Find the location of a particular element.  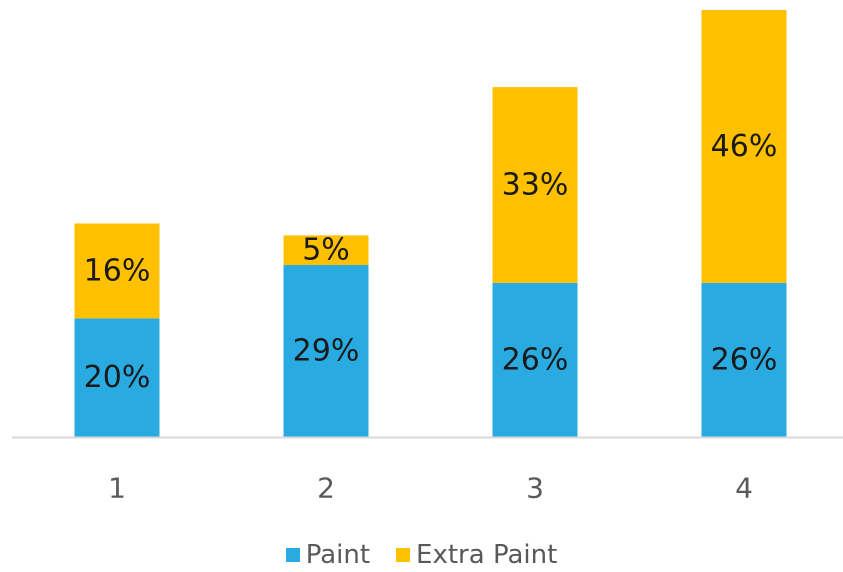

data-label-paint-4: 26% is located at coordinates (744, 359).